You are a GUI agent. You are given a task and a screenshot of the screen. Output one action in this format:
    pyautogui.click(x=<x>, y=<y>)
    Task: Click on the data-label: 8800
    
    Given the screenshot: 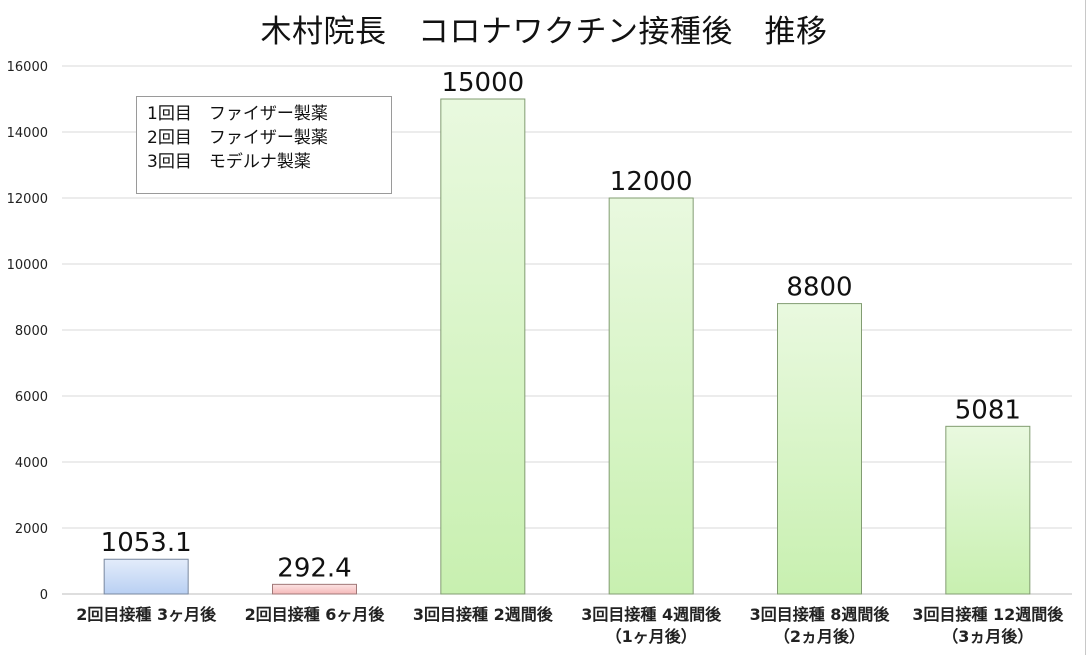 What is the action you would take?
    pyautogui.click(x=819, y=288)
    